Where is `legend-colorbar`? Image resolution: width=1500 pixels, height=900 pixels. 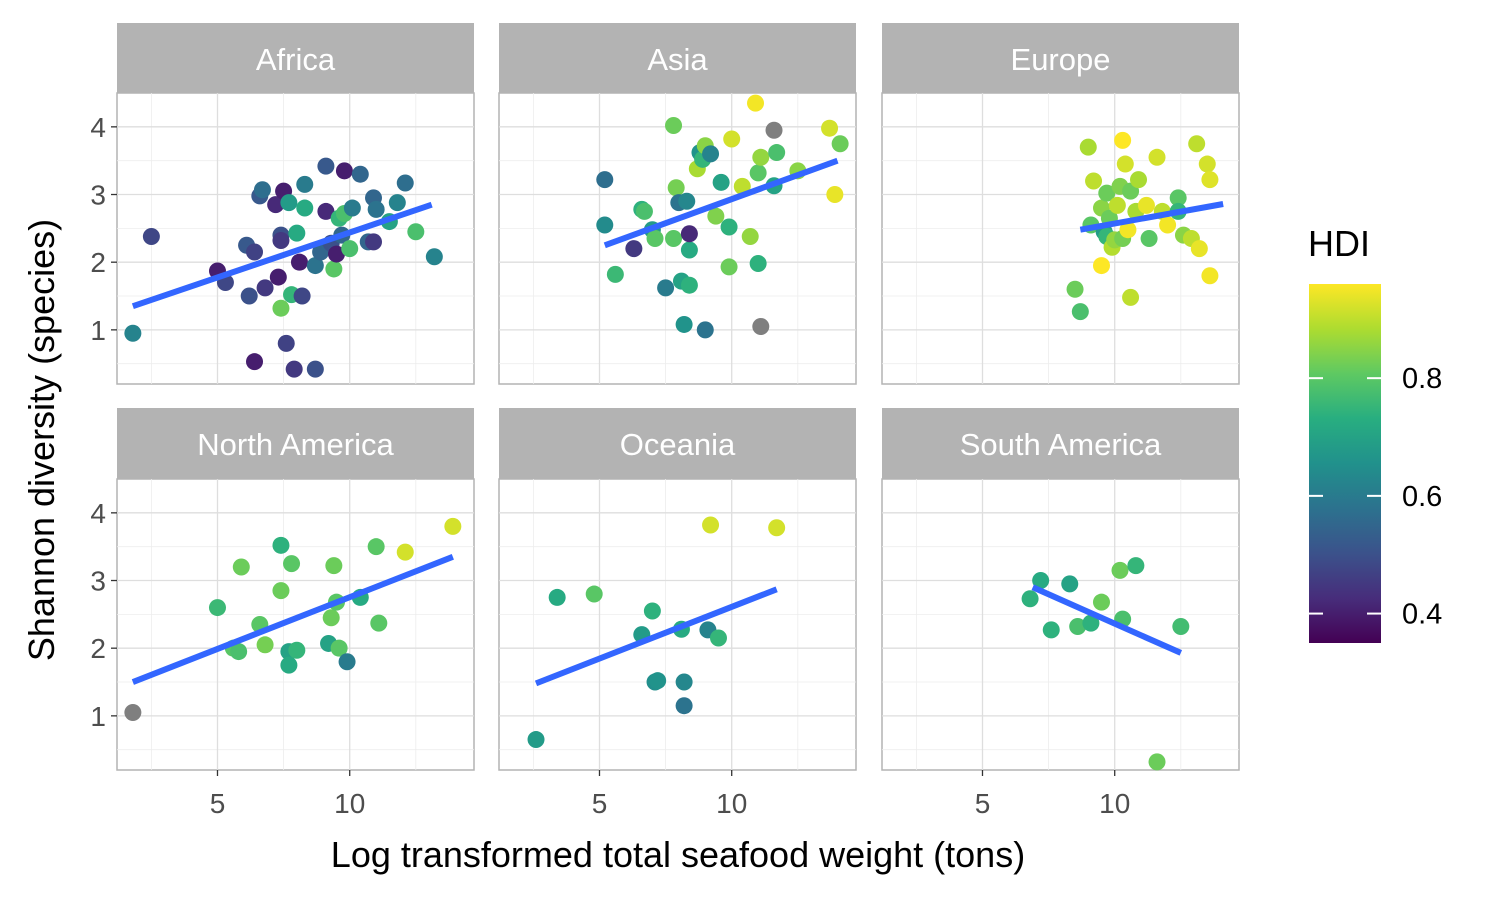
legend-colorbar is located at coordinates (1345, 463).